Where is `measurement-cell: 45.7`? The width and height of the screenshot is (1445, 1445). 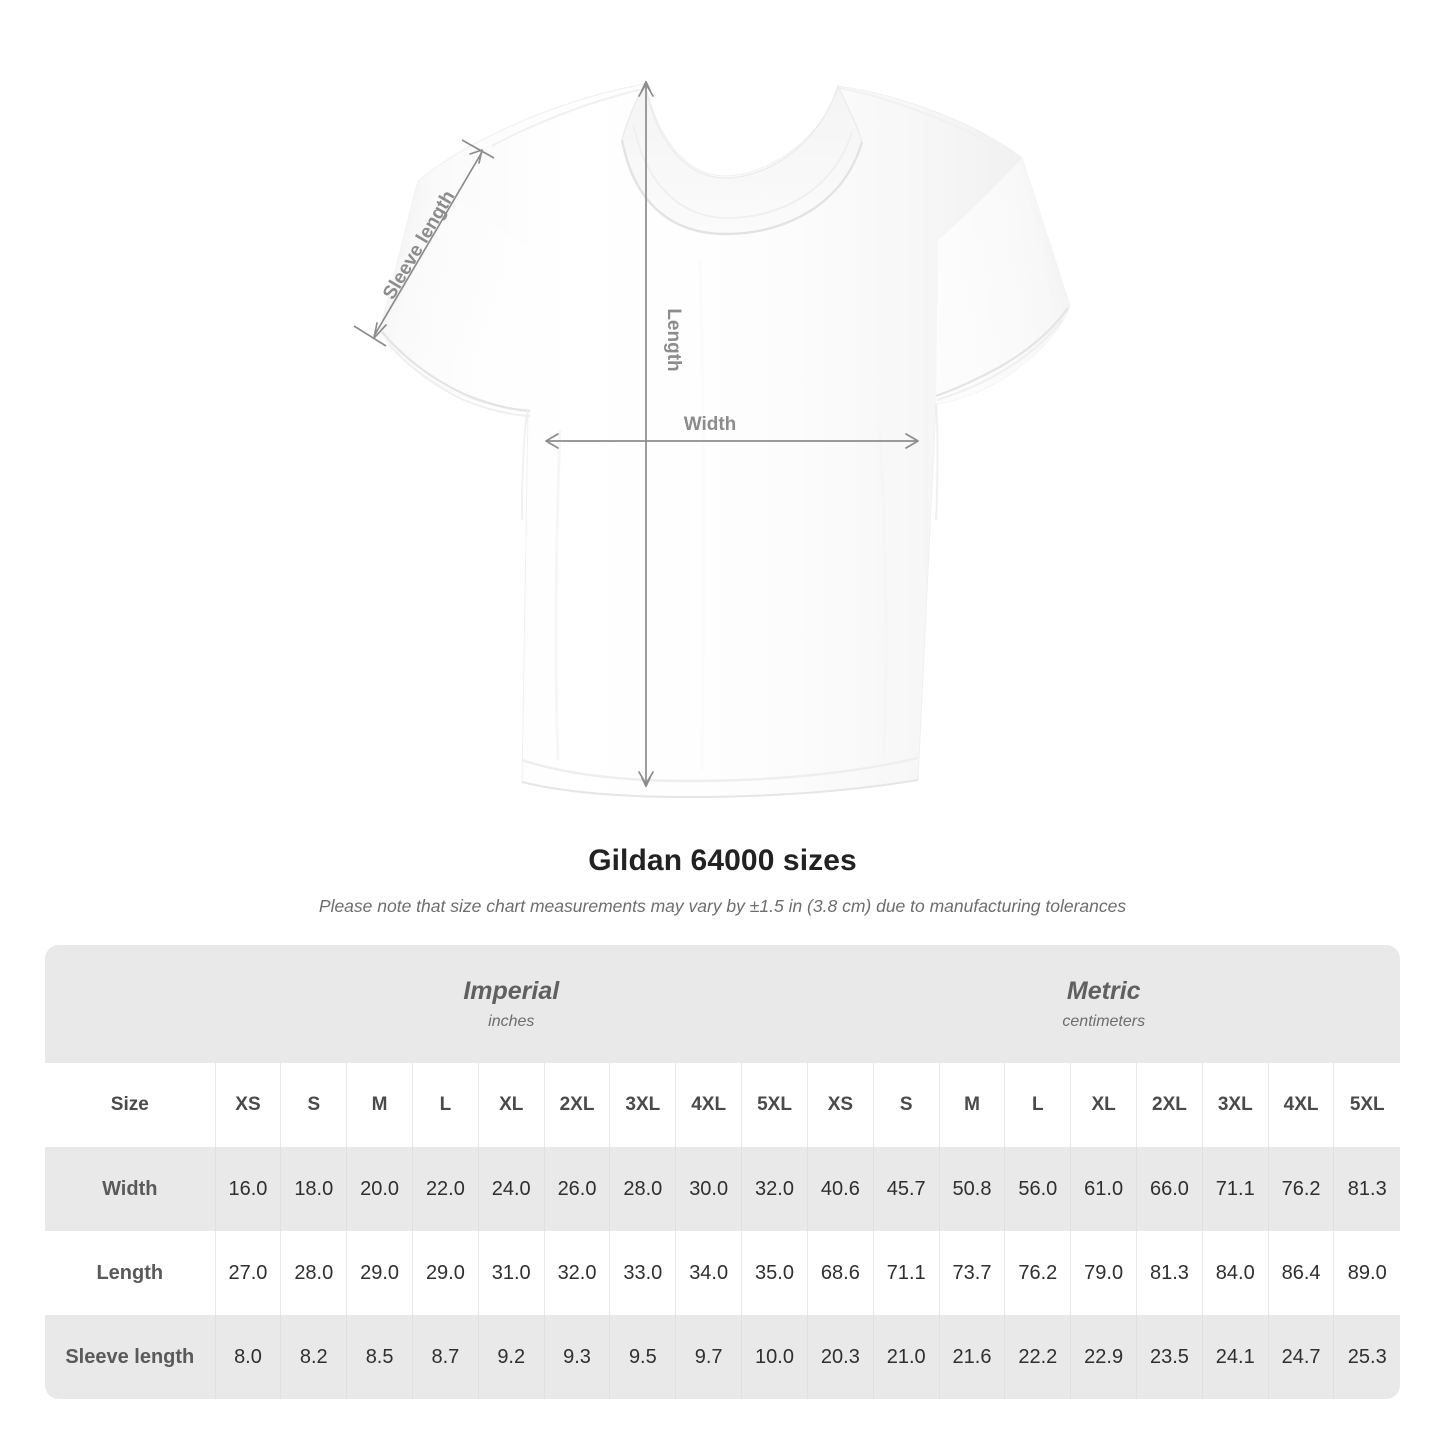
measurement-cell: 45.7 is located at coordinates (906, 1189).